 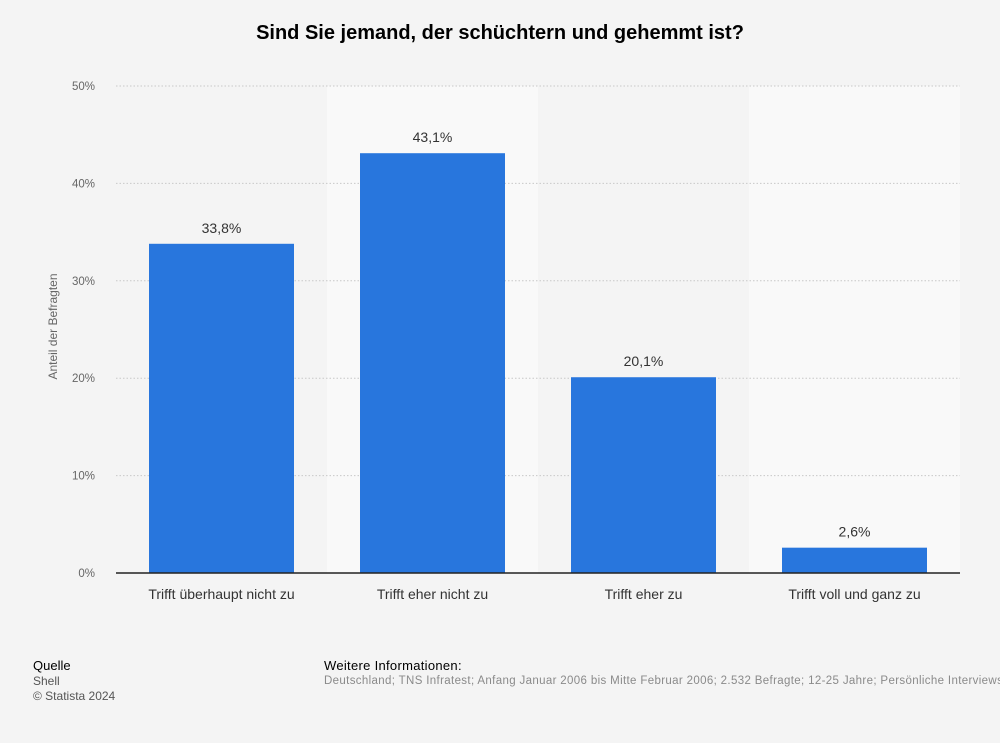 I want to click on category-band, so click(x=854, y=329).